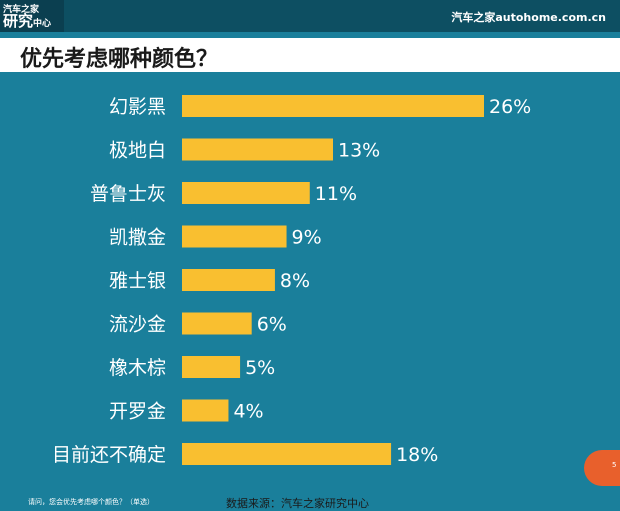  What do you see at coordinates (18, 21) in the screenshot?
I see `logo-big-text: 研究` at bounding box center [18, 21].